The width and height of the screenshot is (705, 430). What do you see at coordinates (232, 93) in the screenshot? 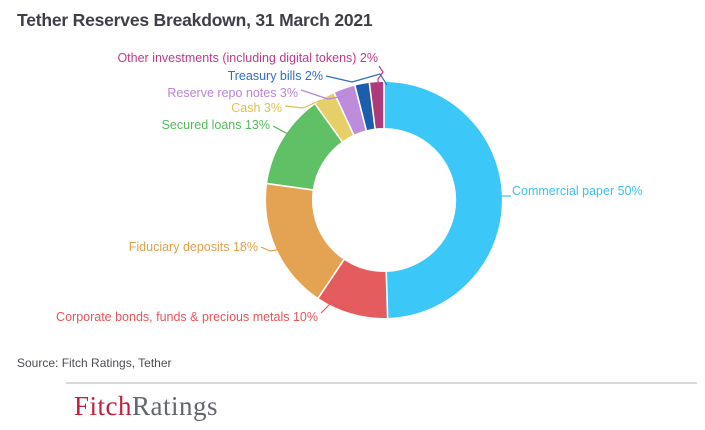
I see `slice-label-reserve-repo-notes: Reserve repo notes 3%` at bounding box center [232, 93].